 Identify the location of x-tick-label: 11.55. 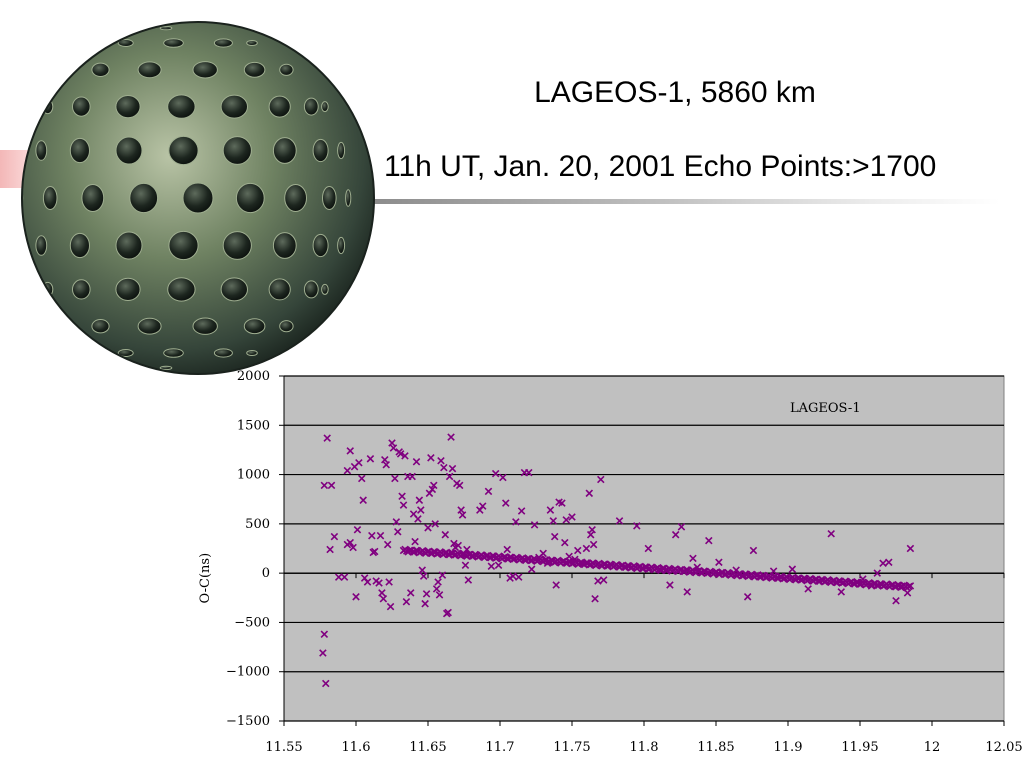
(283, 747).